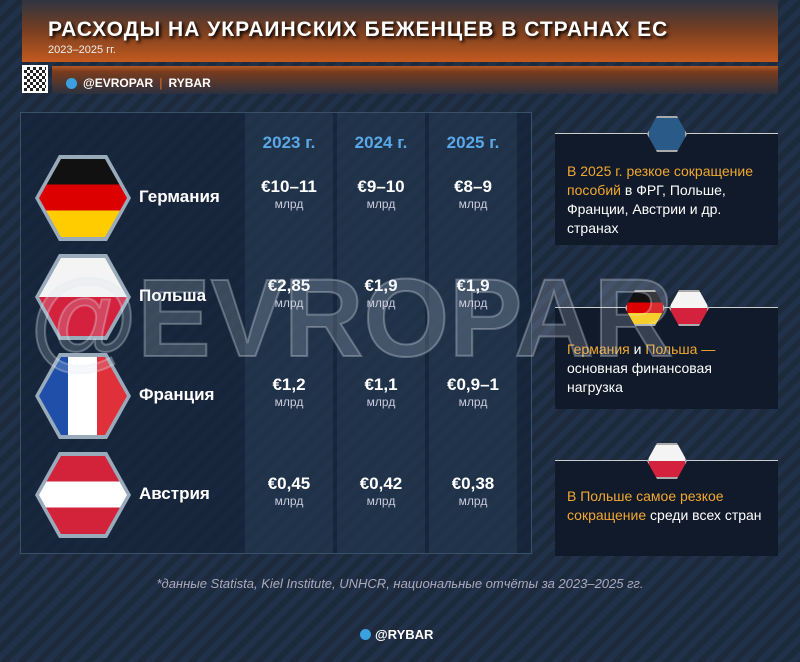 The image size is (800, 662). What do you see at coordinates (473, 483) in the screenshot?
I see `value: €0,38` at bounding box center [473, 483].